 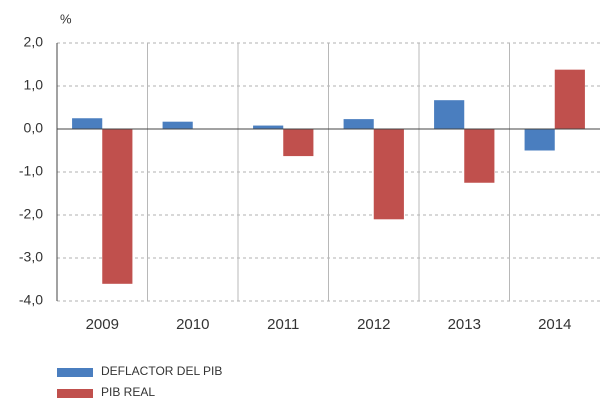 What do you see at coordinates (31, 300) in the screenshot?
I see `y-tick-label: -4,0` at bounding box center [31, 300].